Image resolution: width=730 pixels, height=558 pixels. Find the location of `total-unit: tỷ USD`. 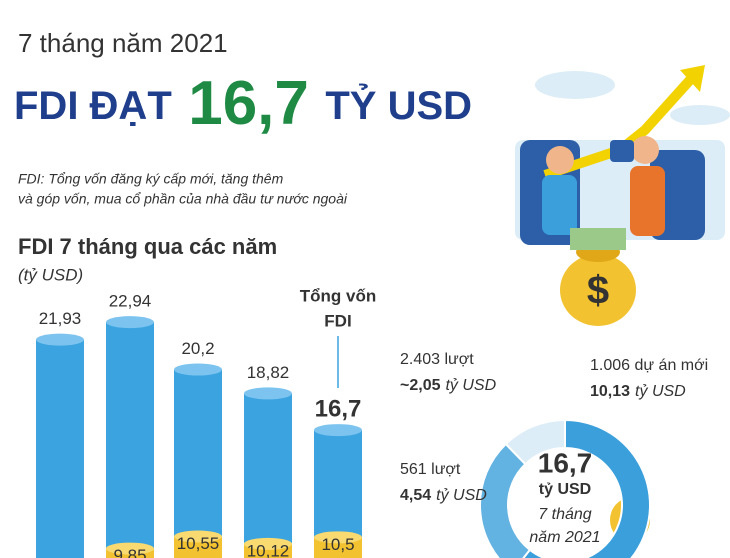

total-unit: tỷ USD is located at coordinates (565, 489).